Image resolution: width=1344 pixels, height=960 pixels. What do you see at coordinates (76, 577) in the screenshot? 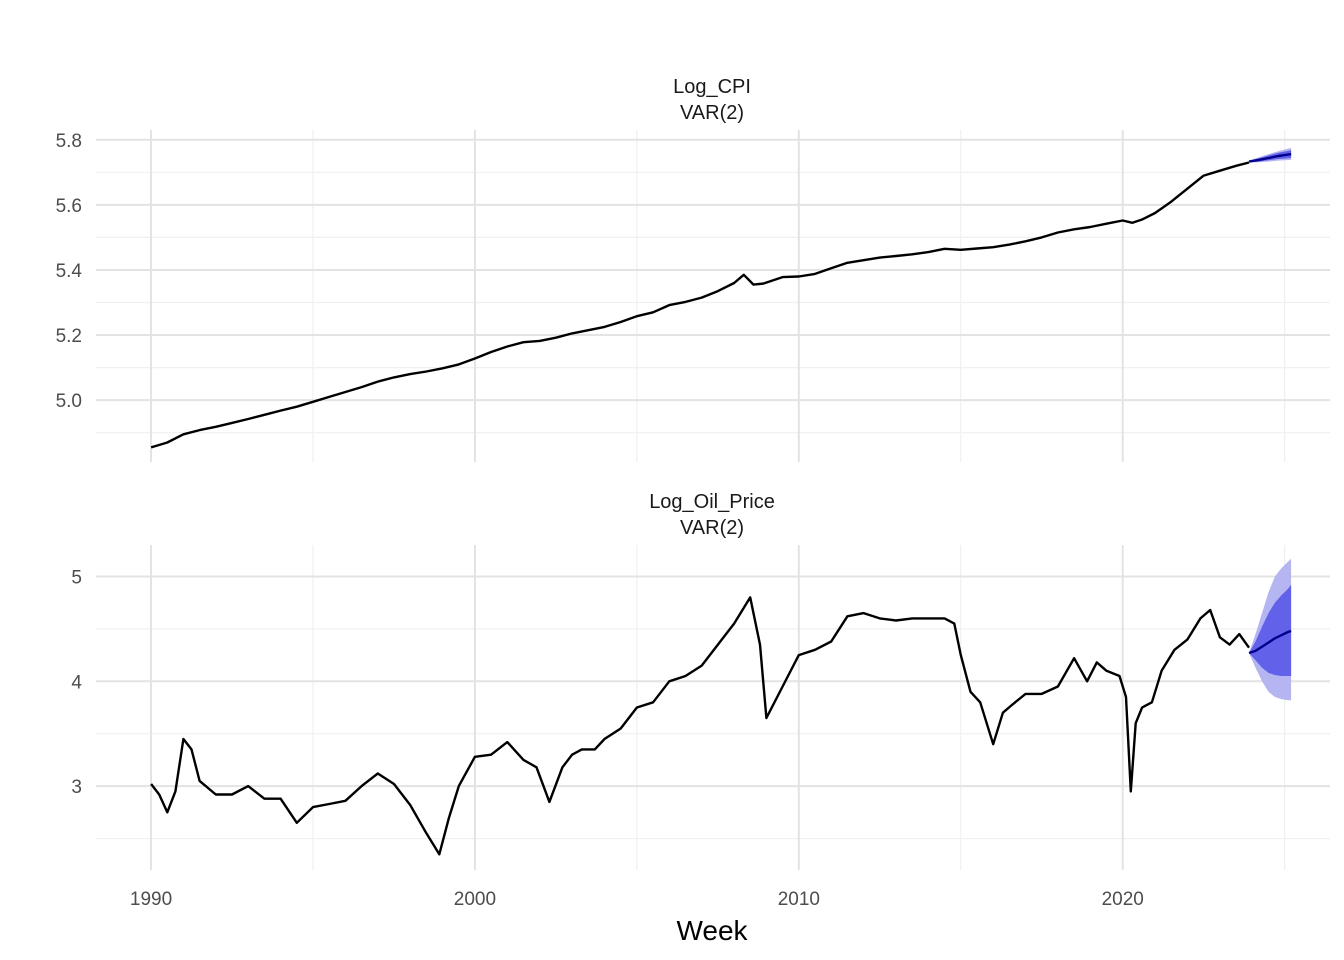
I see `y-tick-label: 5` at bounding box center [76, 577].